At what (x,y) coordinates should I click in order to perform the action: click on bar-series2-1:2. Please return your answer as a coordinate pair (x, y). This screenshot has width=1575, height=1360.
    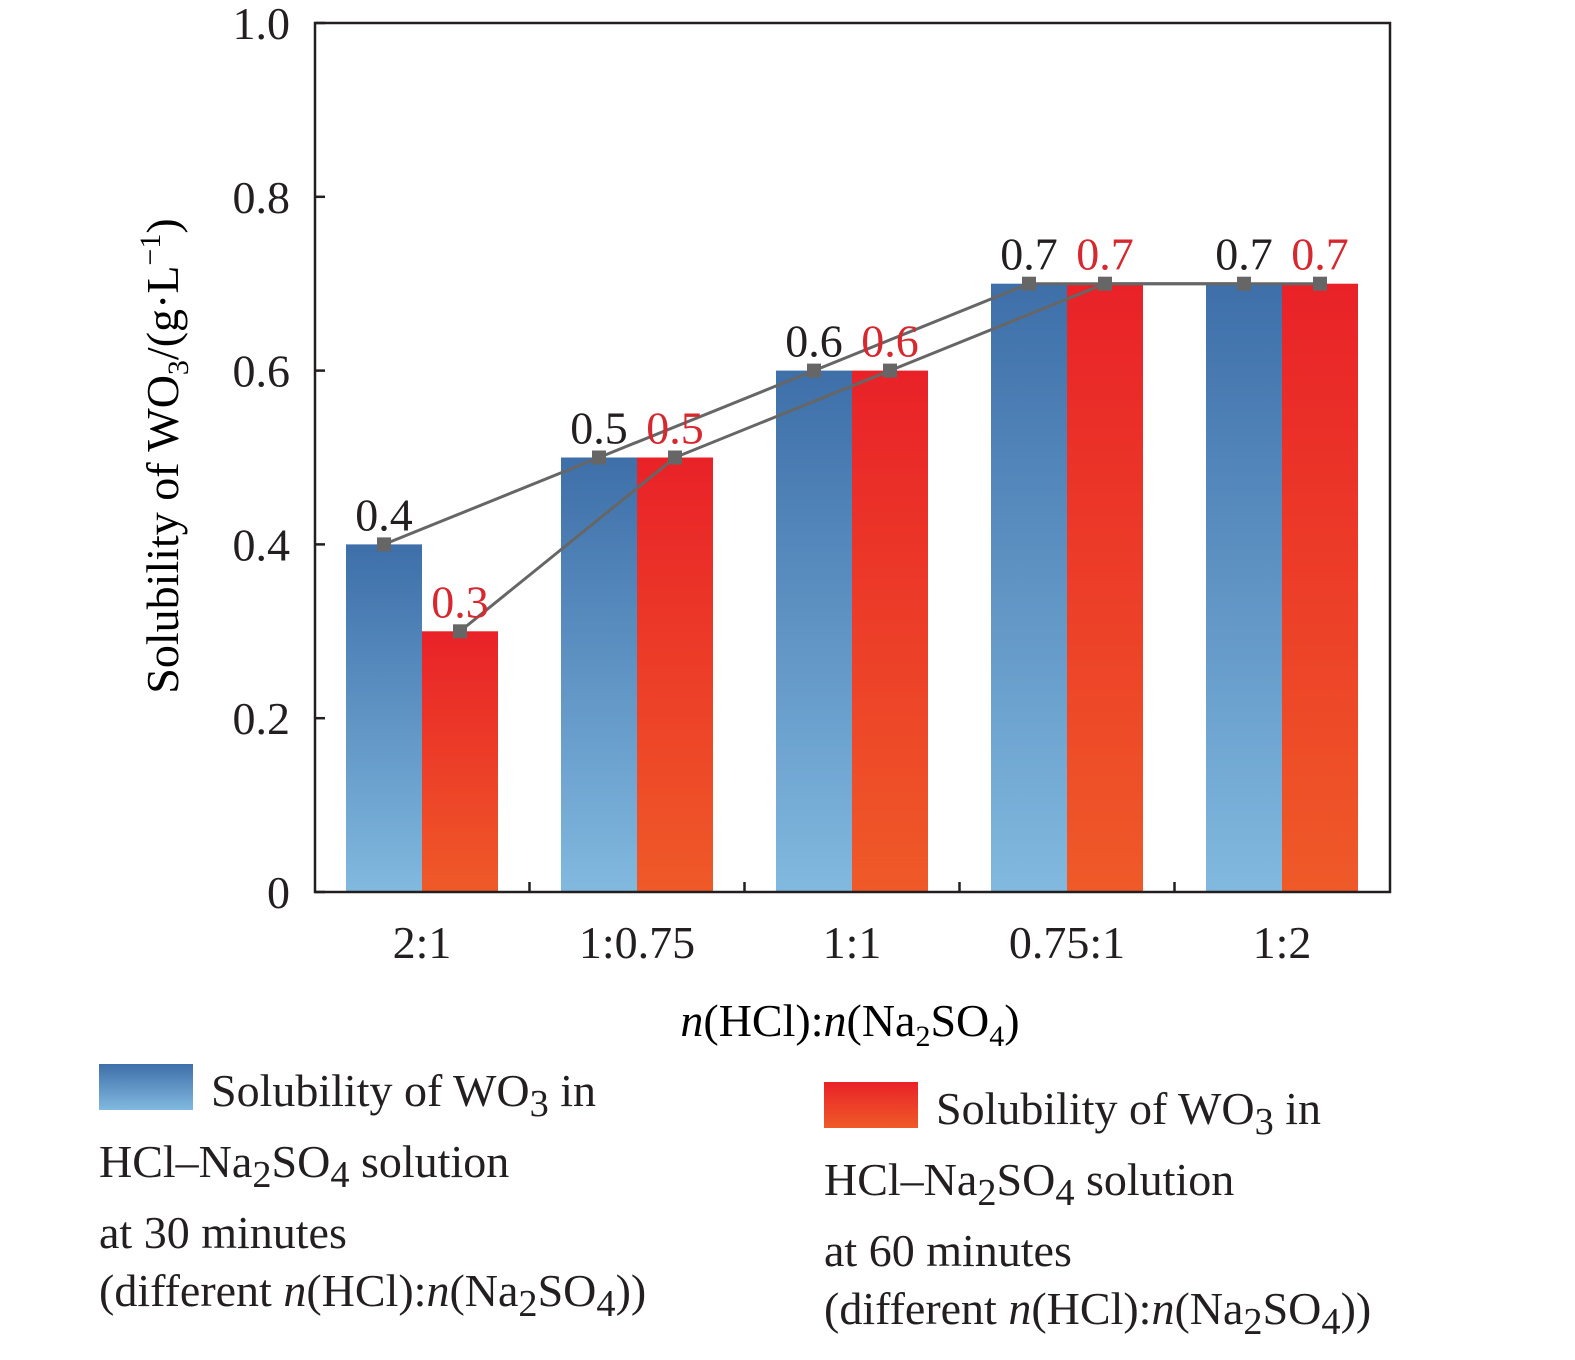
    Looking at the image, I should click on (1320, 587).